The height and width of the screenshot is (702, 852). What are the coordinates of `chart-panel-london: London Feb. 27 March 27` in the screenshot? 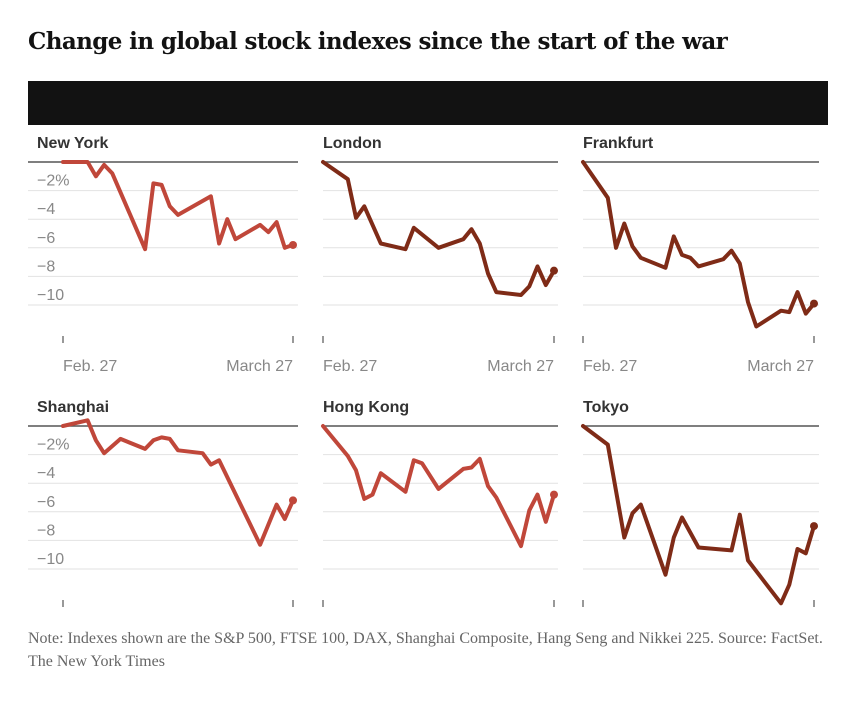 It's located at (439, 255).